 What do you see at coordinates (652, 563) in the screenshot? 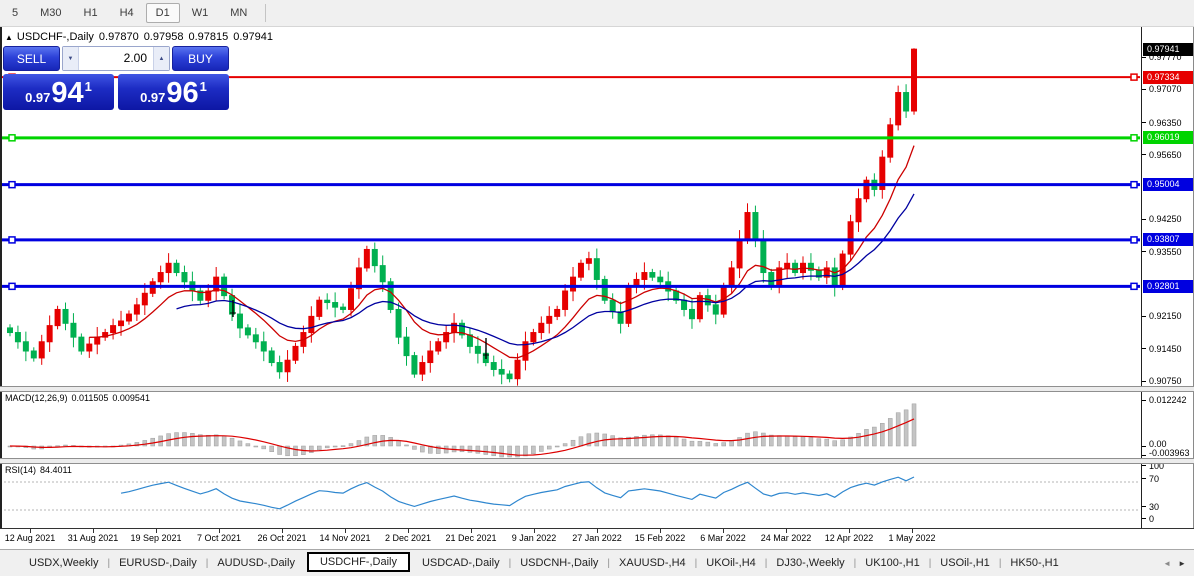
I see `tab-xauusd-h4: XAUUSD-,H4` at bounding box center [652, 563].